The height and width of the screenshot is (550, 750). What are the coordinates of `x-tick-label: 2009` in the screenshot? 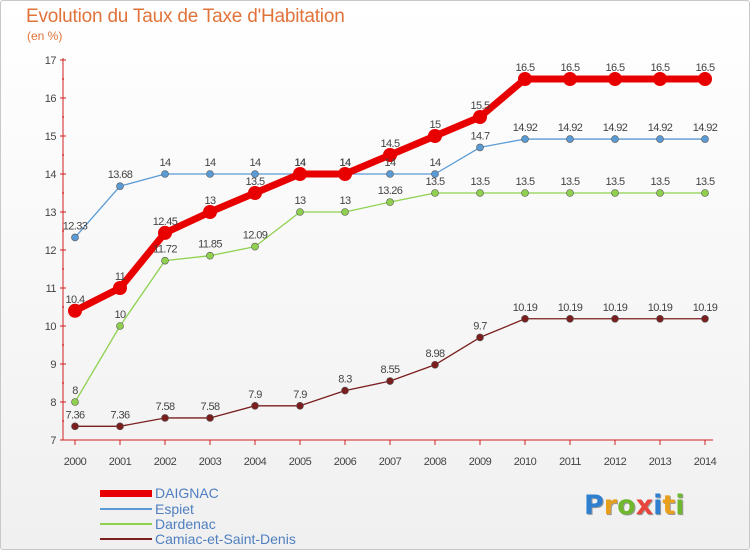 It's located at (480, 462).